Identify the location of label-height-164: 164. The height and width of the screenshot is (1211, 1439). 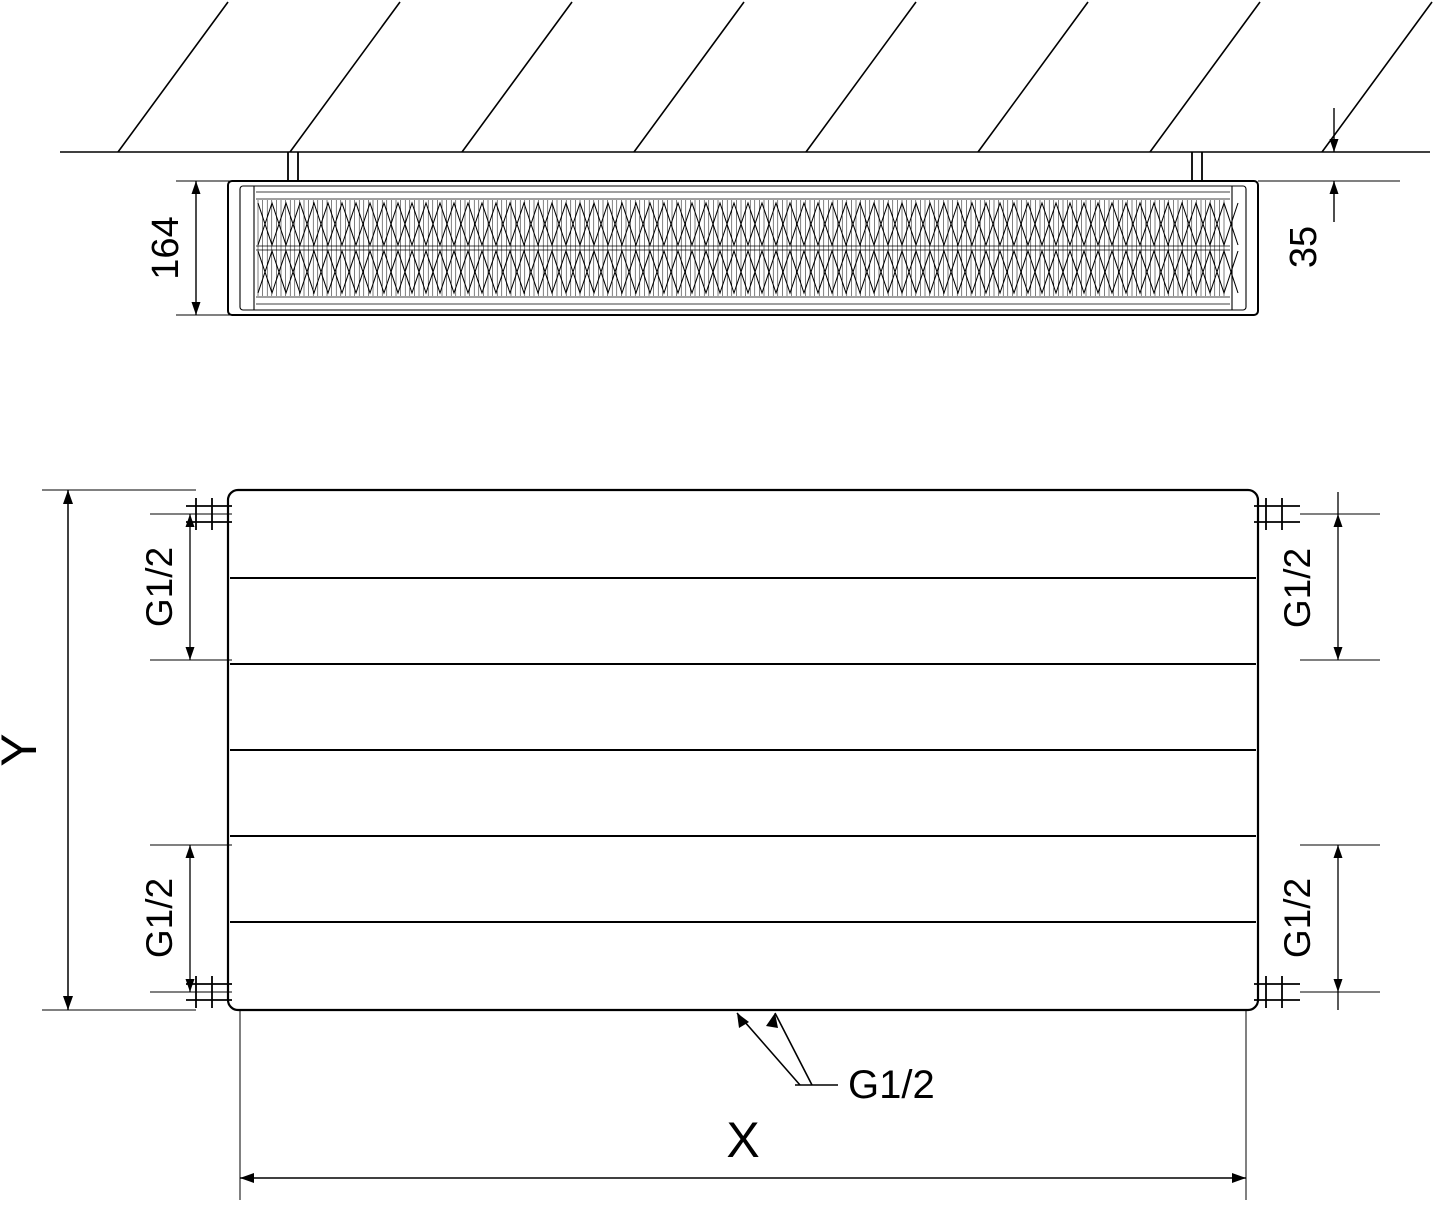
(166, 247).